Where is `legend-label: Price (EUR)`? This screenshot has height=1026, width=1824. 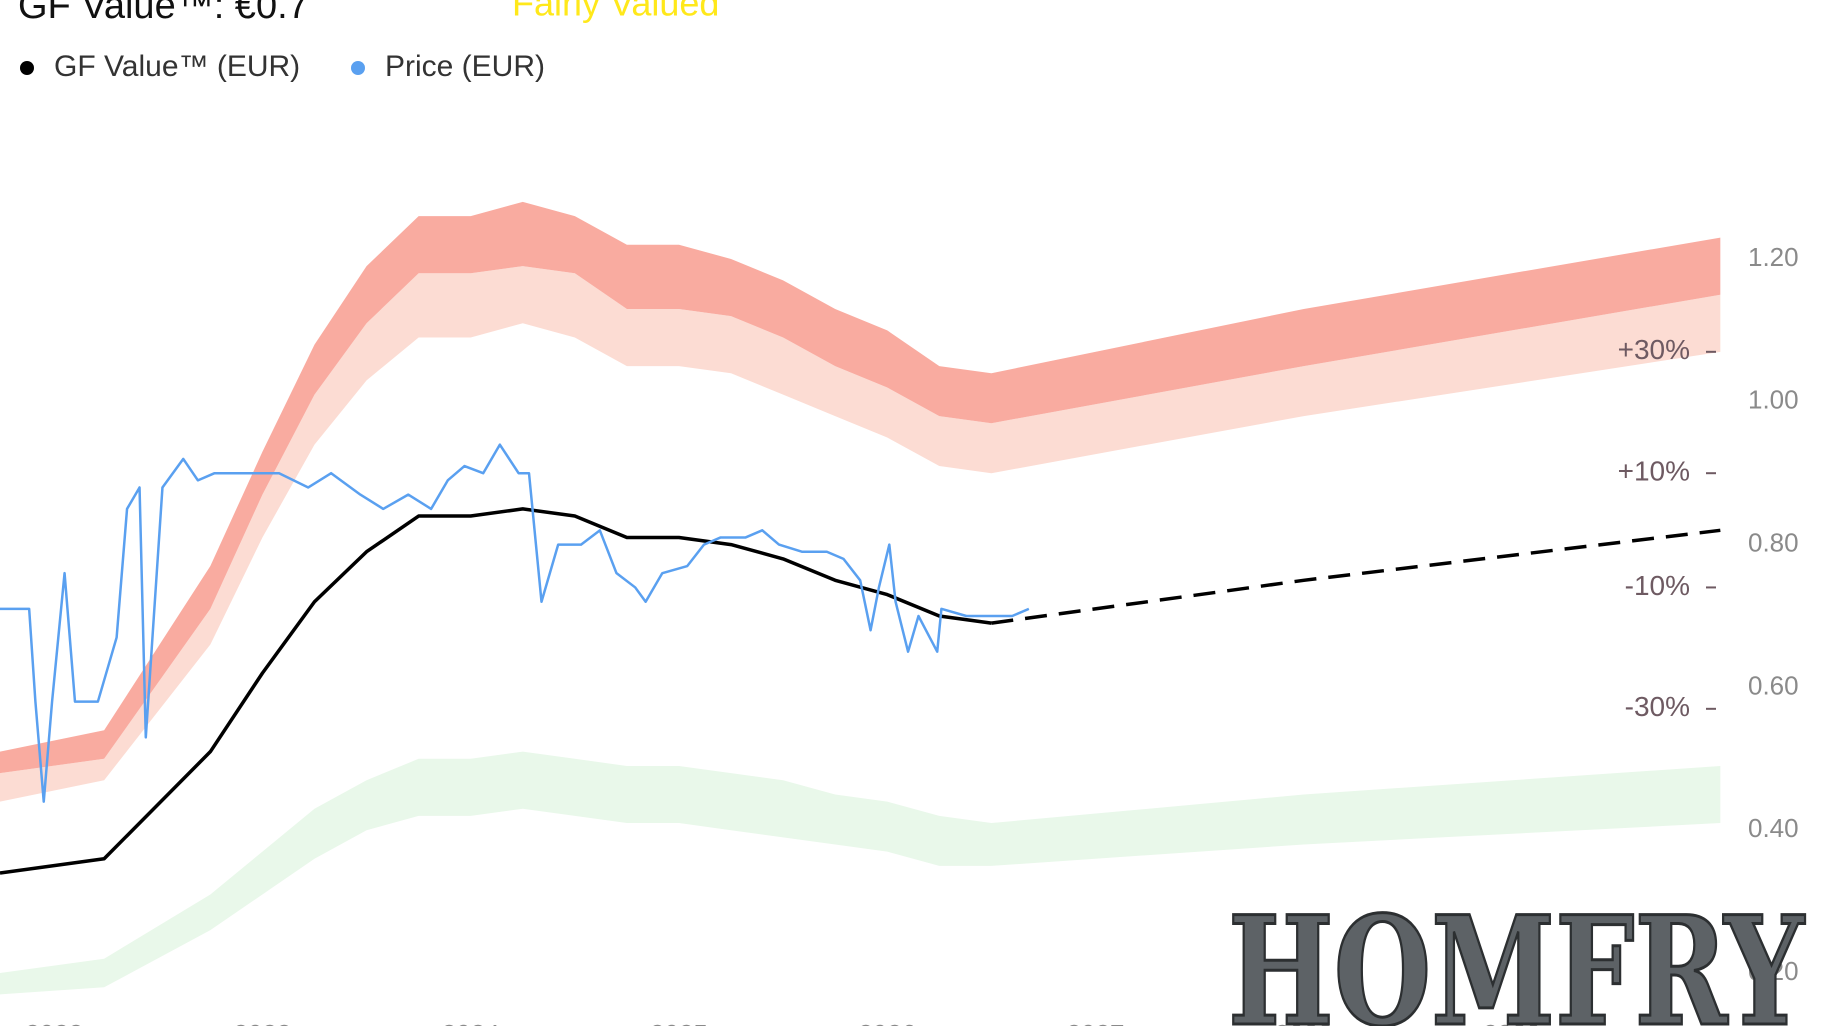 legend-label: Price (EUR) is located at coordinates (465, 66).